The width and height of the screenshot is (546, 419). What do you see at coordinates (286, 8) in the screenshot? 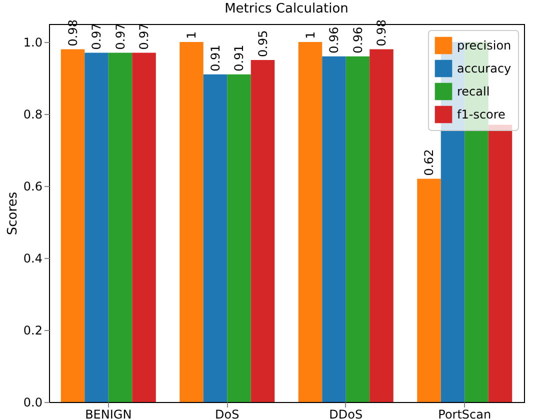
I see `chart-title: Metrics Calculation` at bounding box center [286, 8].